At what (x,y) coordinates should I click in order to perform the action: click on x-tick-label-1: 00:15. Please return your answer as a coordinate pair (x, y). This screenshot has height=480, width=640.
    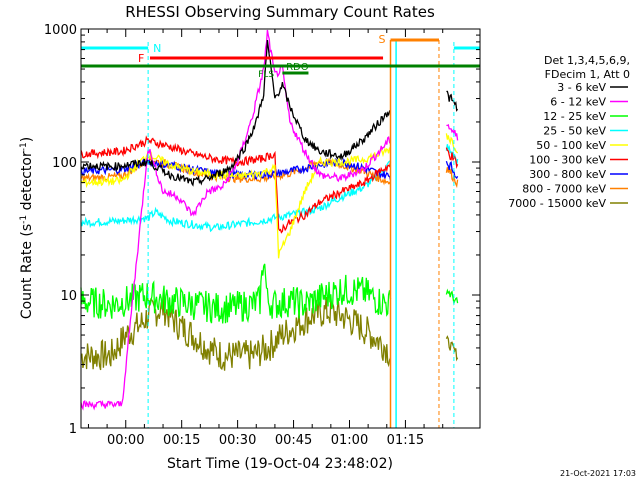
    Looking at the image, I should click on (181, 440).